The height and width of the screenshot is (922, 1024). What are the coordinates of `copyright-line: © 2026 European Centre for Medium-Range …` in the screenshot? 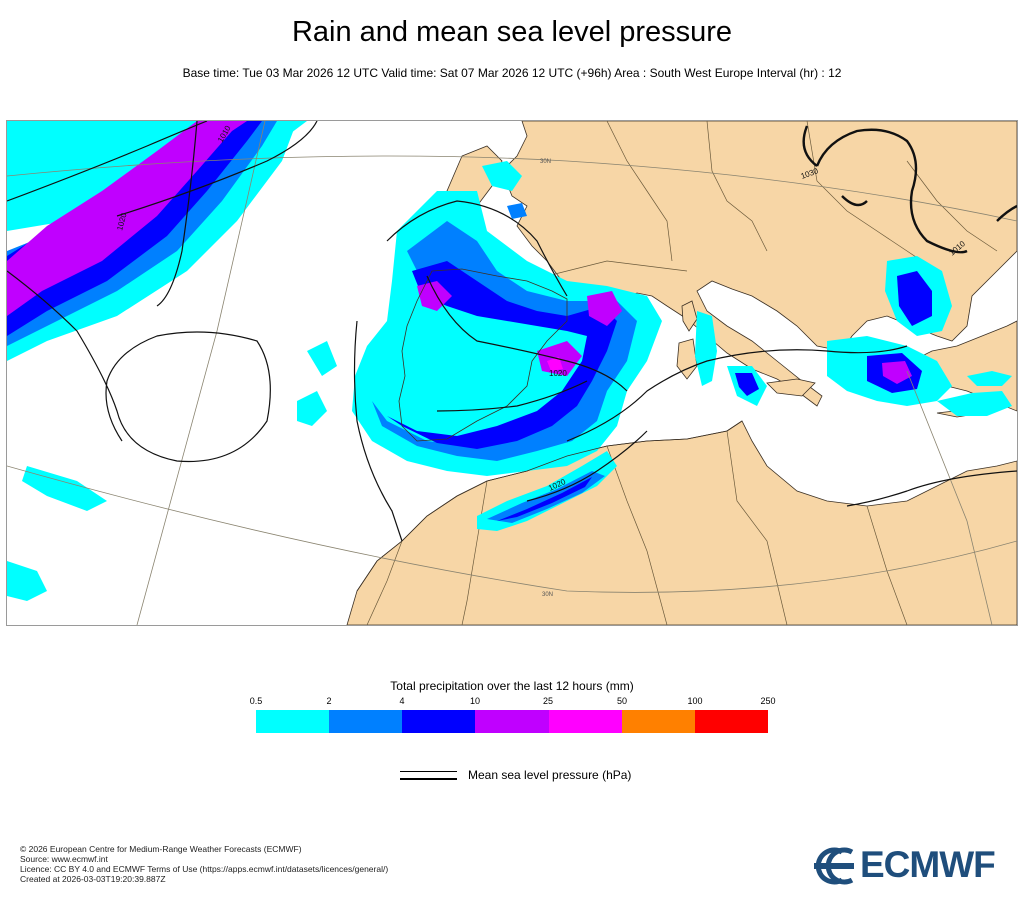 It's located at (161, 849).